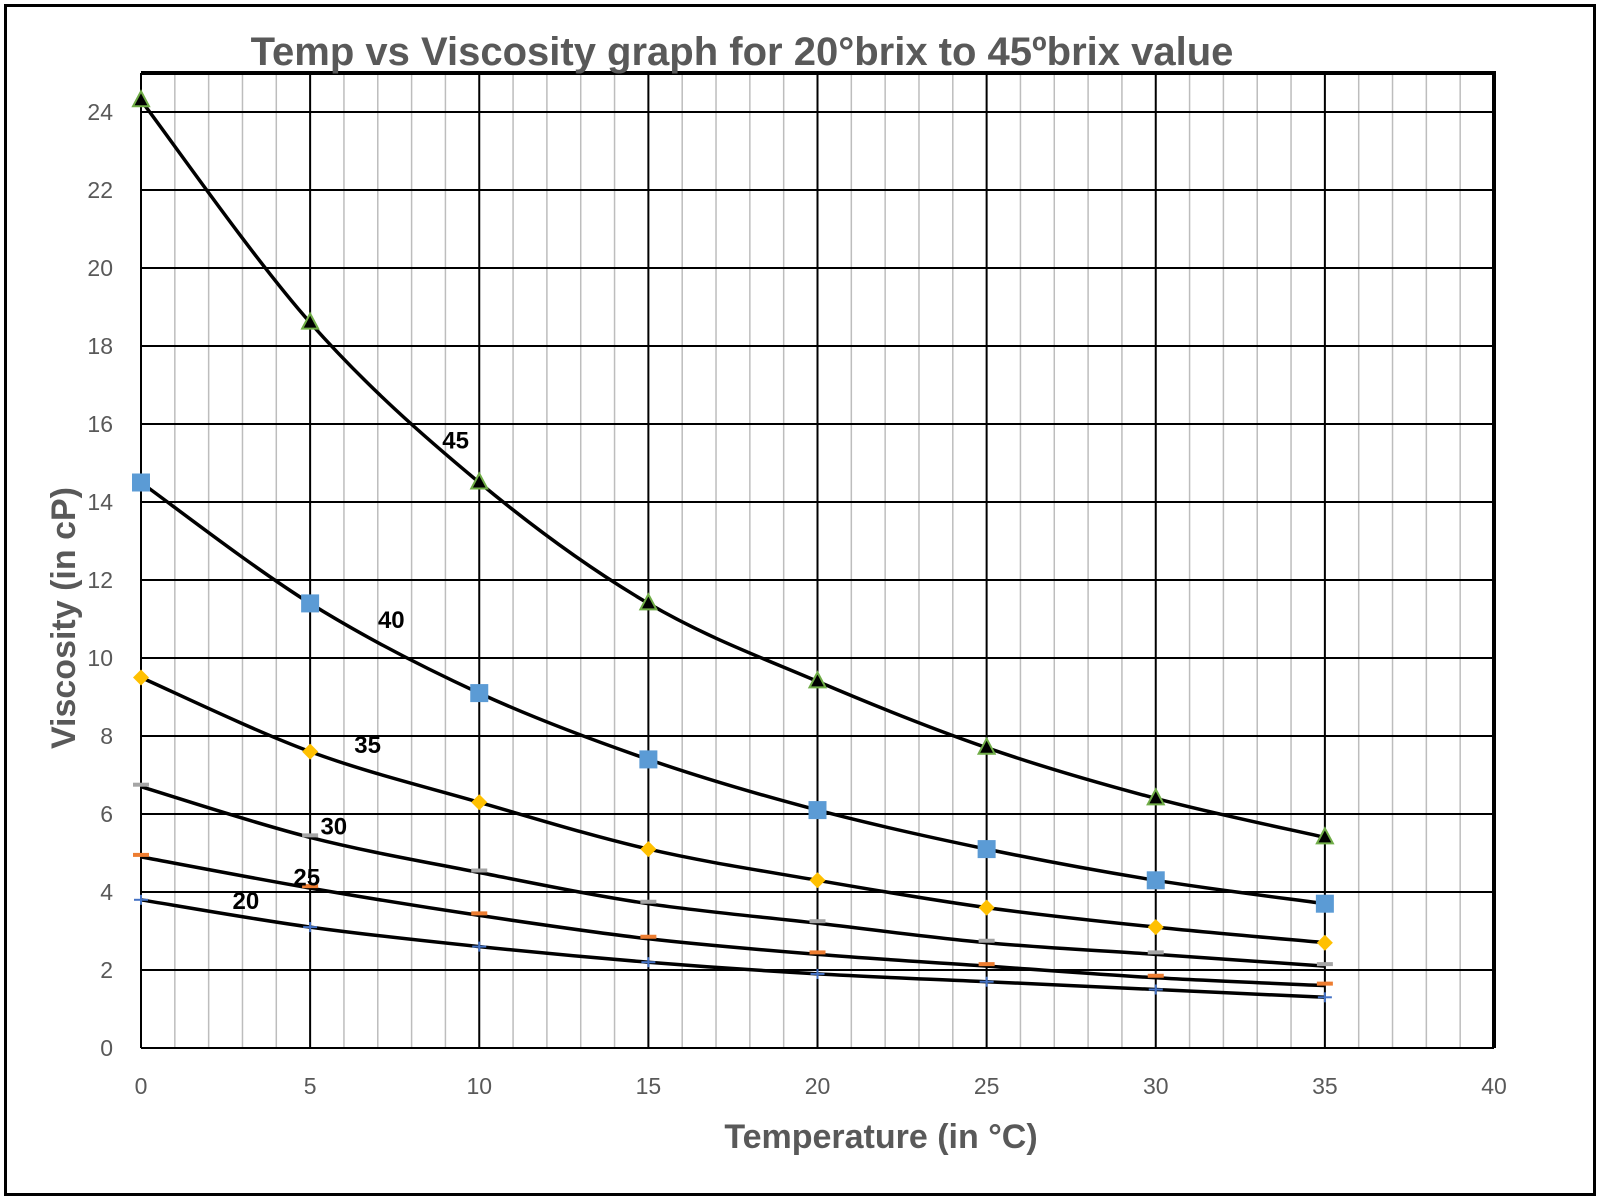 Image resolution: width=1602 pixels, height=1202 pixels. Describe the element at coordinates (100, 424) in the screenshot. I see `y-tick-label: 16` at that location.